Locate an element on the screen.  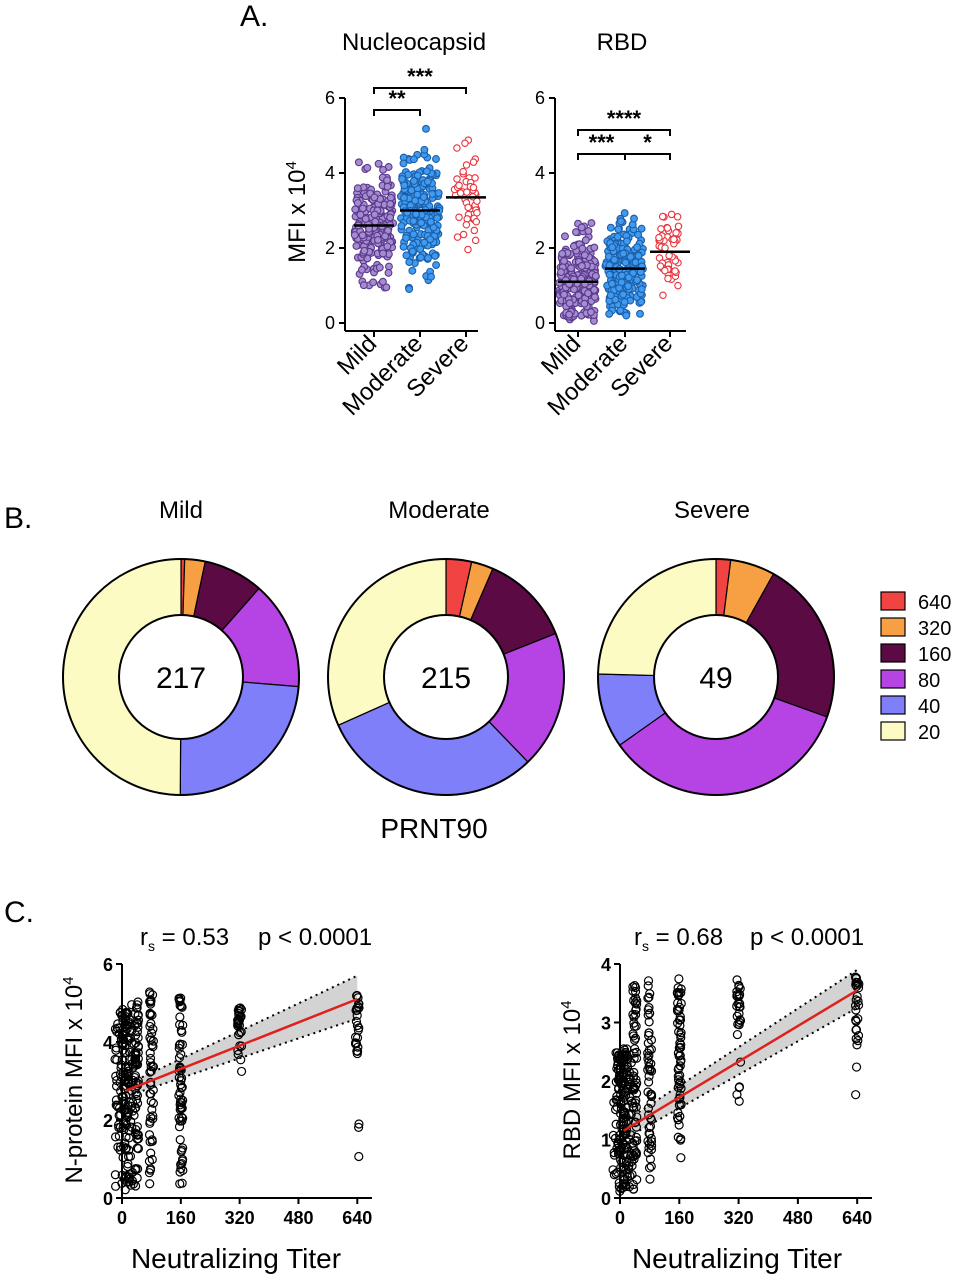
x-tick-label: 480 is located at coordinates (298, 1218).